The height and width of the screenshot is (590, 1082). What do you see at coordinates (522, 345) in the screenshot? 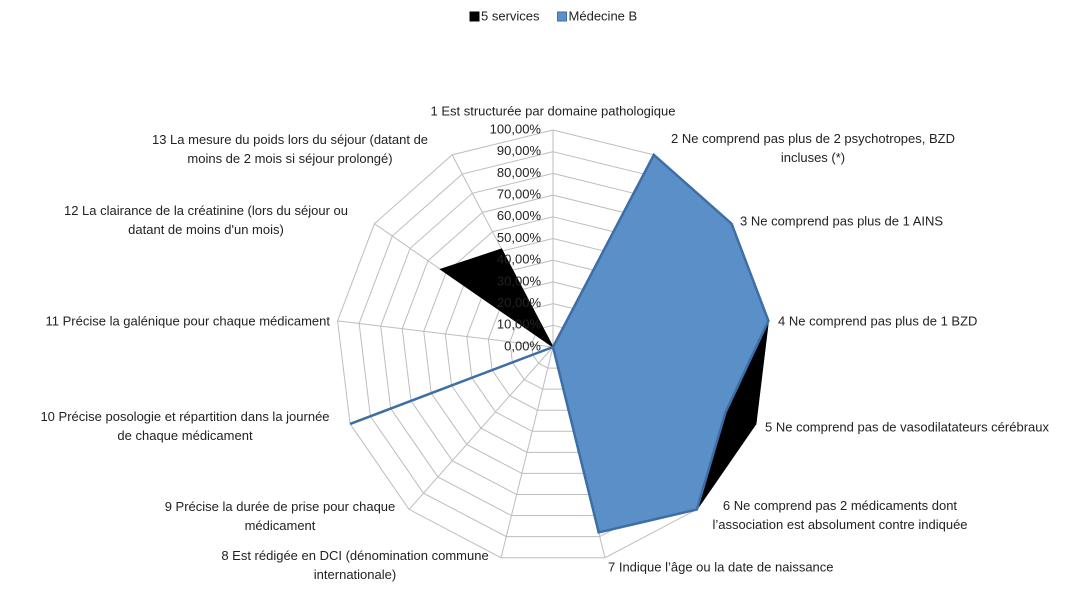
I see `y-tick-label: 0,00%` at bounding box center [522, 345].